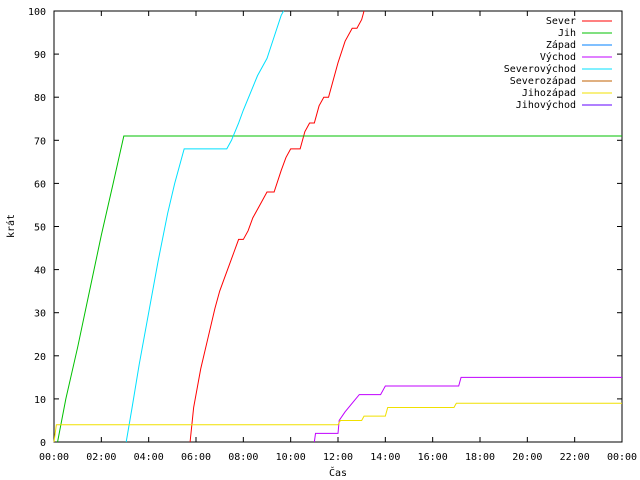  I want to click on legend-label: Západ, so click(561, 45).